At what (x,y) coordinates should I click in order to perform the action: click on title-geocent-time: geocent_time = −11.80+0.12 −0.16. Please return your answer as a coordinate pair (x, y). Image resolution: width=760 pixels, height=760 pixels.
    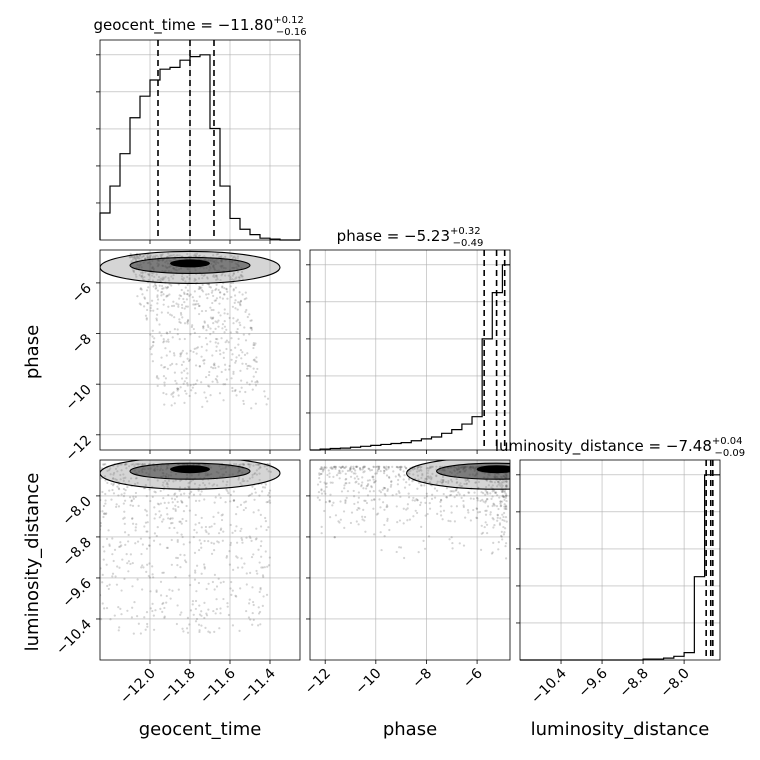
    Looking at the image, I should click on (199, 26).